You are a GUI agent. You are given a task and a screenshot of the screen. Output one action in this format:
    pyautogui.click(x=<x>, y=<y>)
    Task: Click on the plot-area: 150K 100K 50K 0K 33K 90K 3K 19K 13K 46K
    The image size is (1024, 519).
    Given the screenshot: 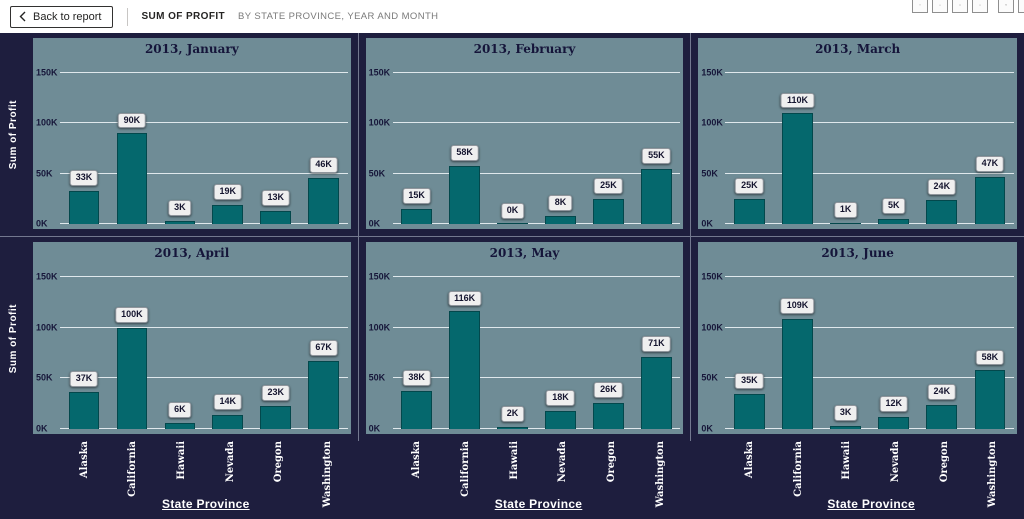 What is the action you would take?
    pyautogui.click(x=190, y=146)
    